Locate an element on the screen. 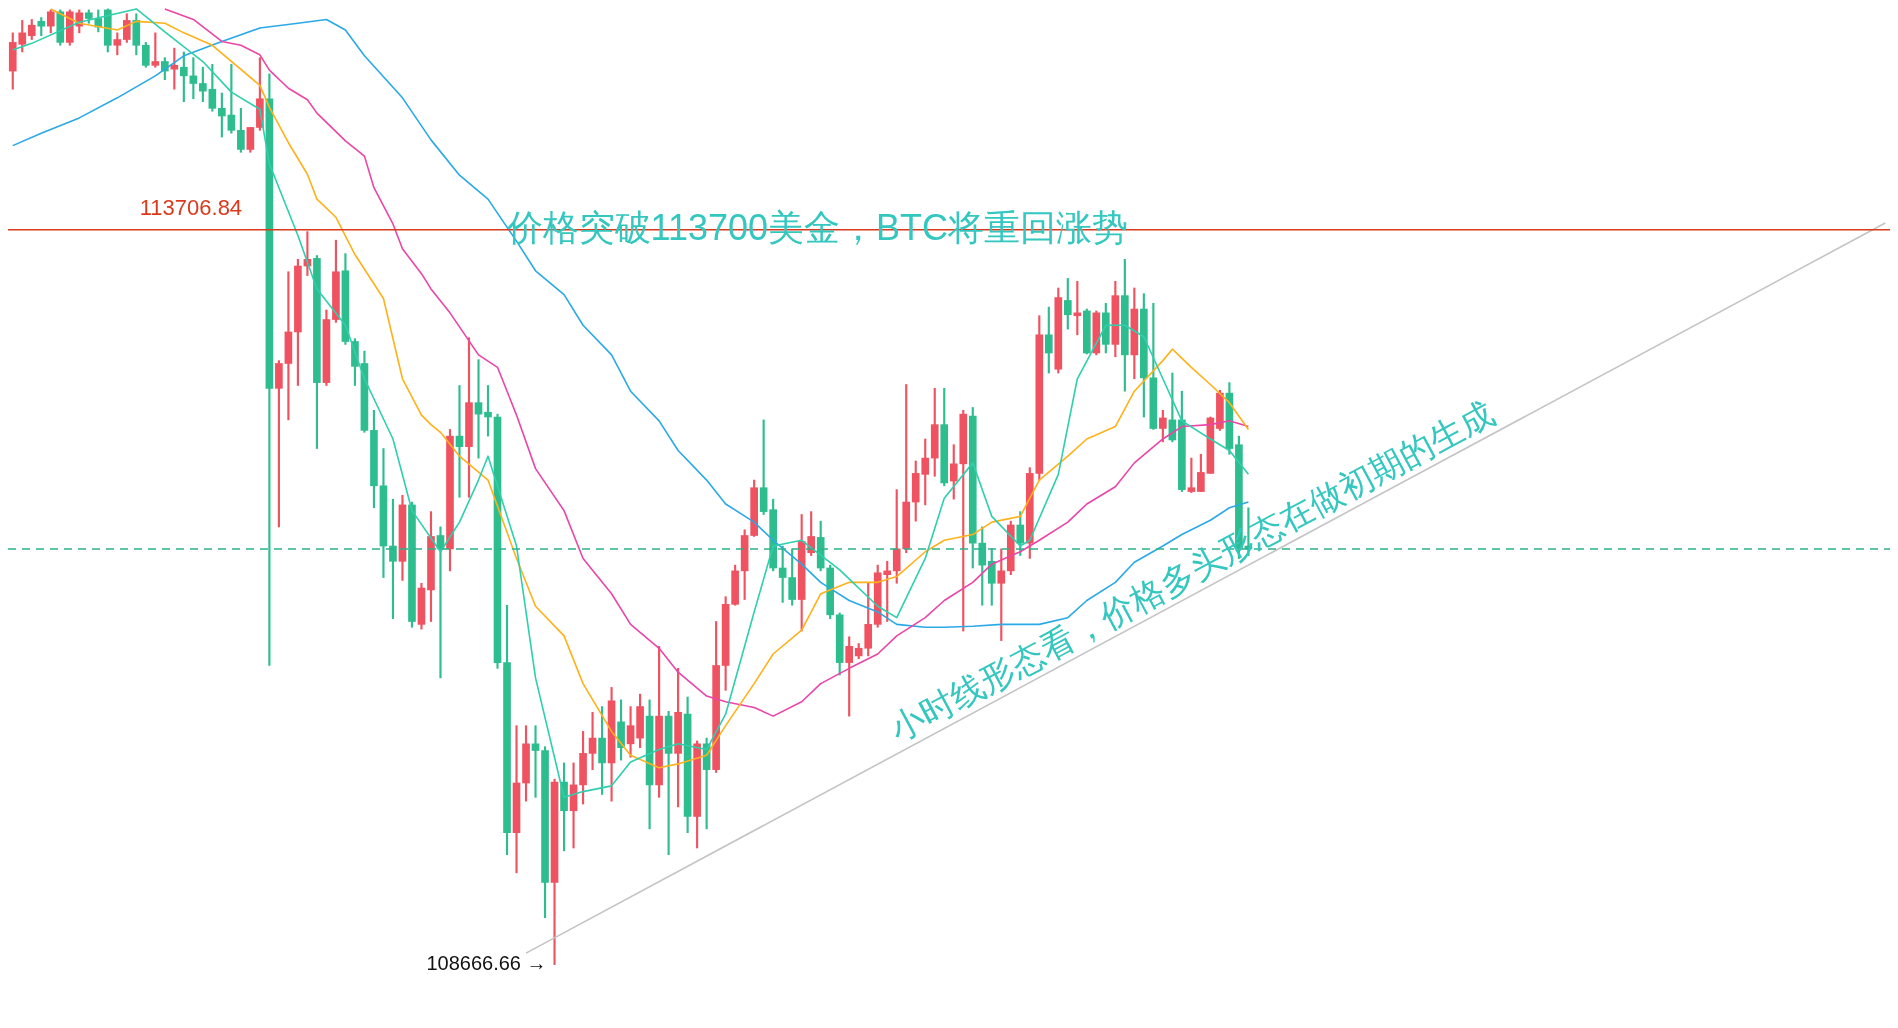 The width and height of the screenshot is (1898, 1028). annotation: 113706.84 is located at coordinates (191, 207).